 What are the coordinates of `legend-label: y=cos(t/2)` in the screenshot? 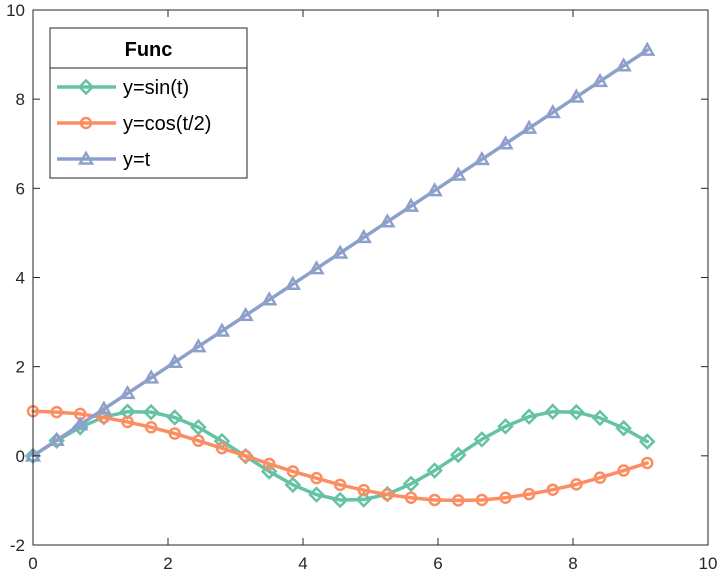 It's located at (167, 124).